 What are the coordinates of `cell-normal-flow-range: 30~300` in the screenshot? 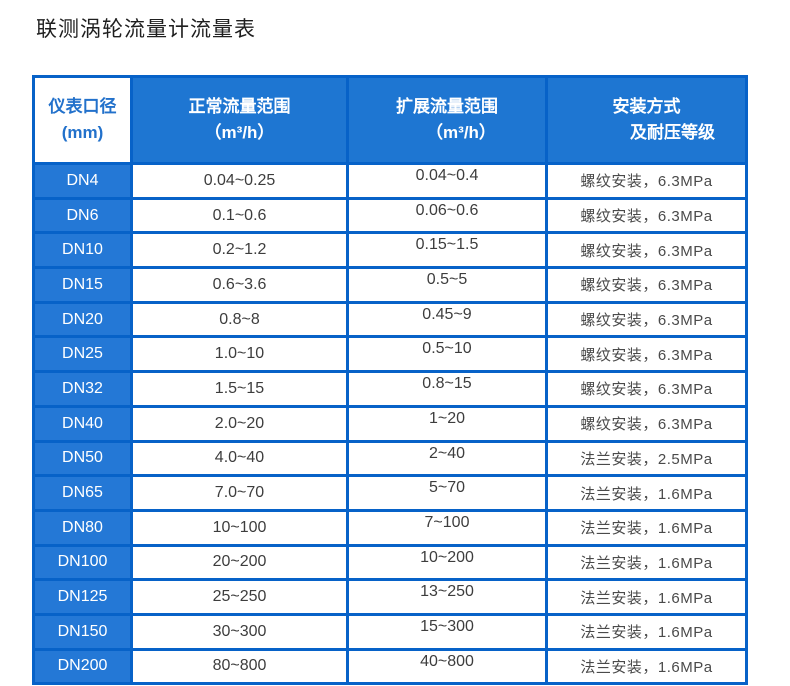 It's located at (239, 631).